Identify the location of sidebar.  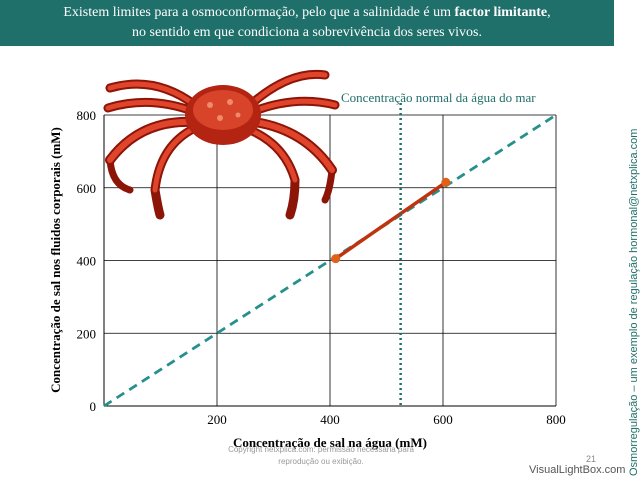
(628, 240).